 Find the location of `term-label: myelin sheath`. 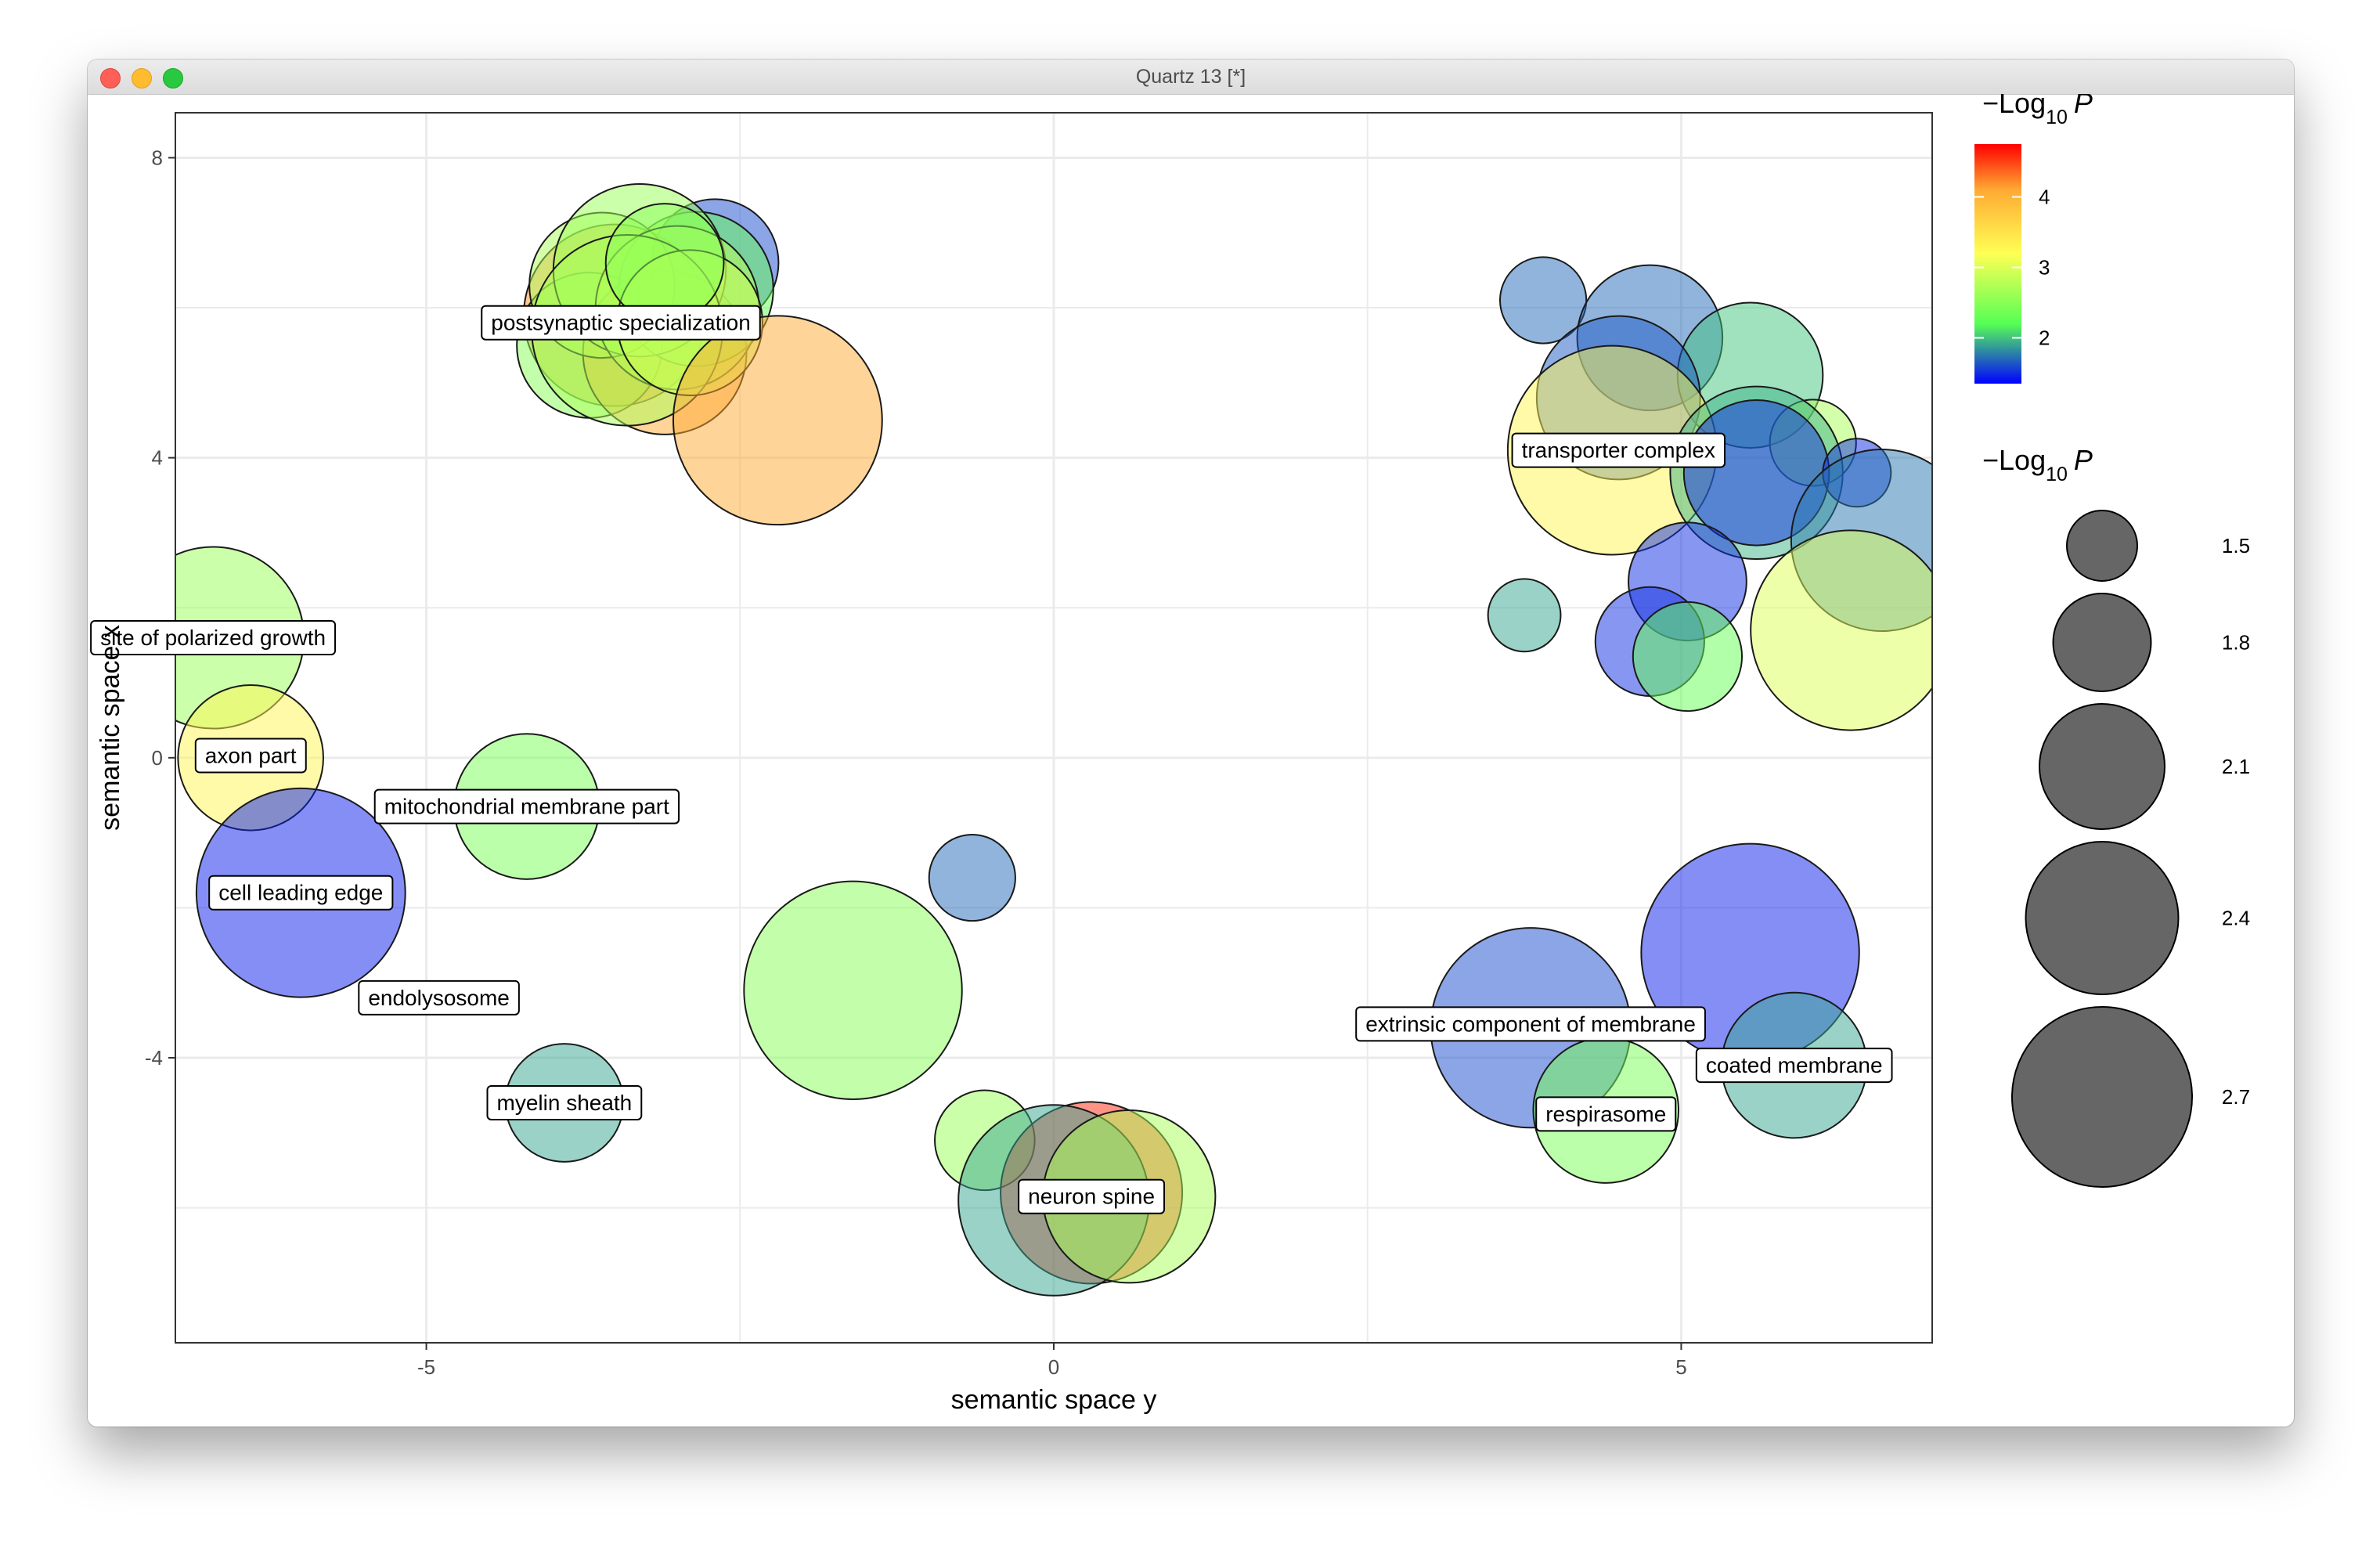

term-label: myelin sheath is located at coordinates (564, 1102).